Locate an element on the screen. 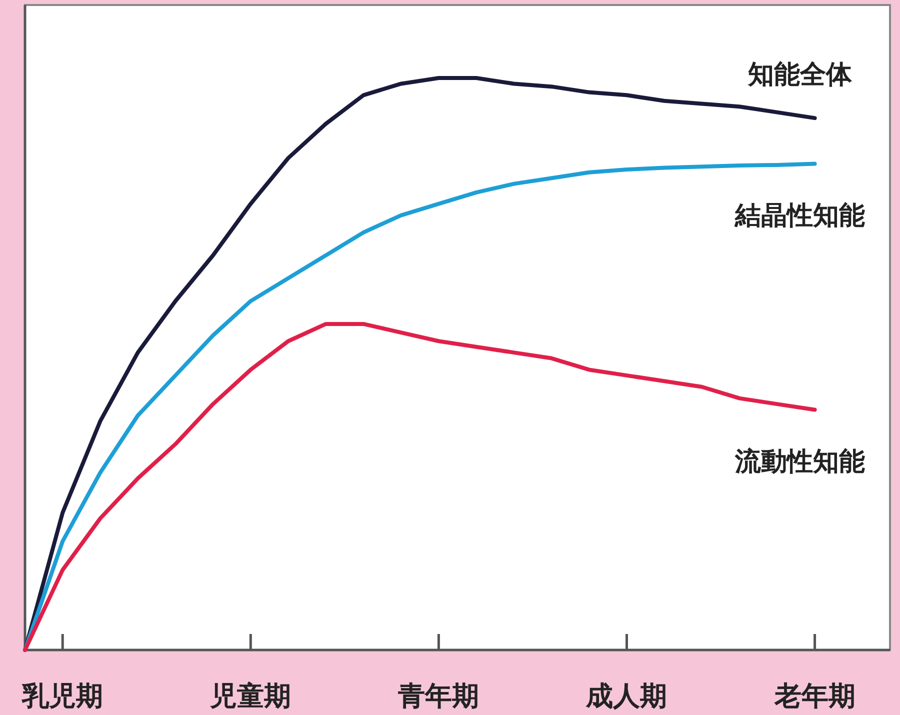 Image resolution: width=900 pixels, height=715 pixels. series-label: 知能全体 is located at coordinates (799, 75).